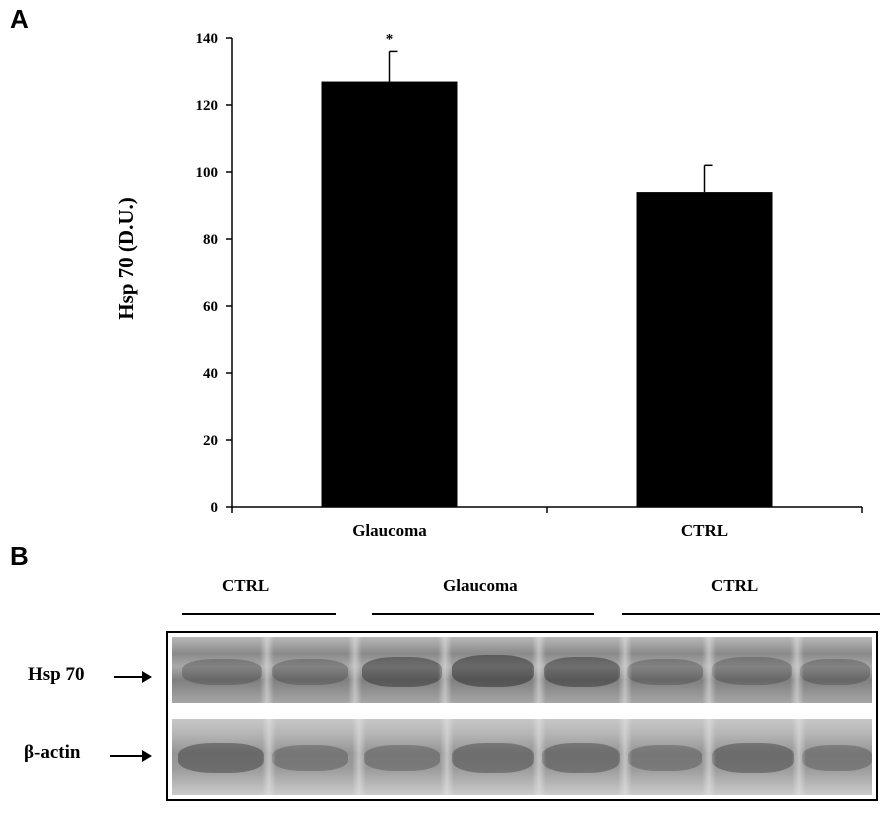  I want to click on y-tick-label: 140, so click(207, 39).